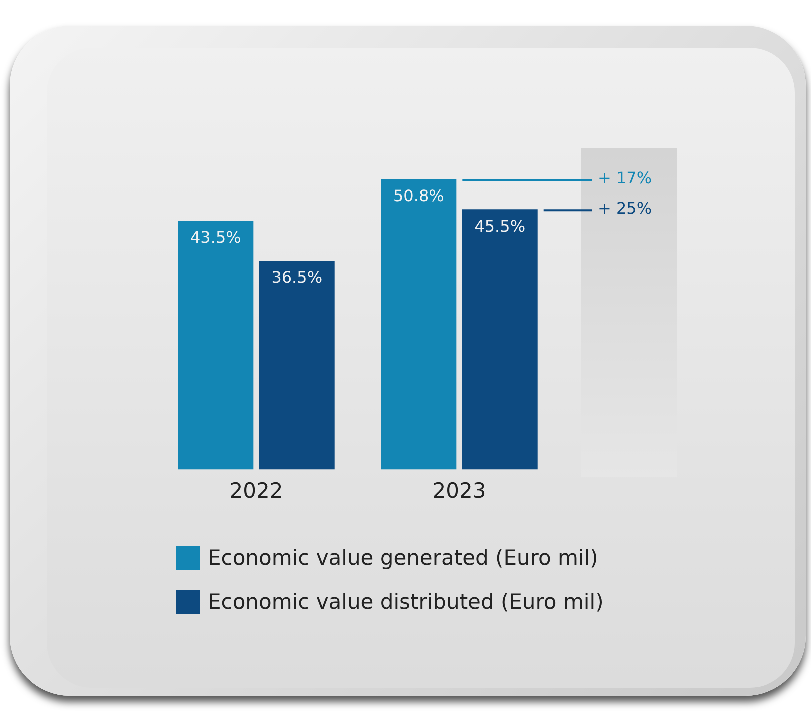 The width and height of the screenshot is (811, 727). I want to click on legend-label: Economic value generated (Euro mil), so click(403, 558).